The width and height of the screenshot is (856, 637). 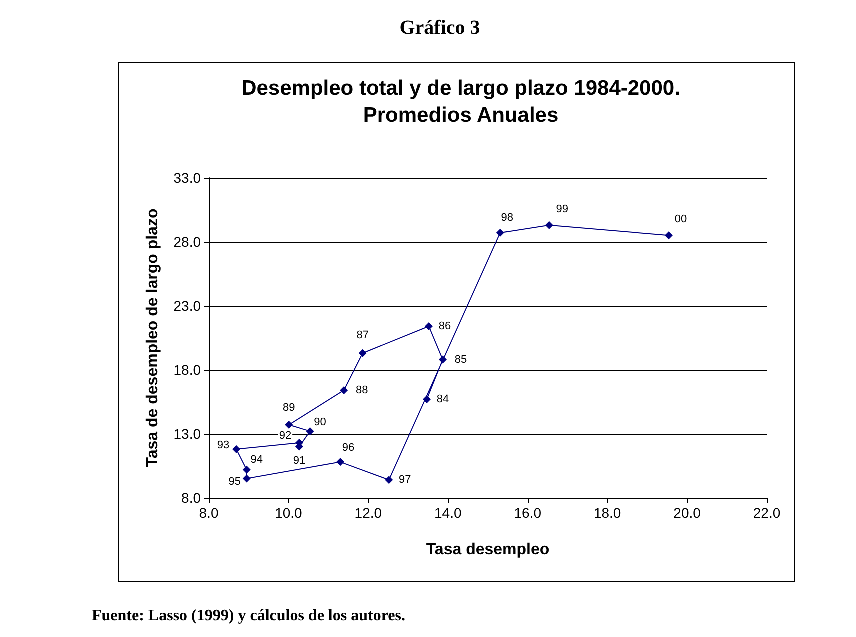 I want to click on annotation: 98, so click(x=507, y=218).